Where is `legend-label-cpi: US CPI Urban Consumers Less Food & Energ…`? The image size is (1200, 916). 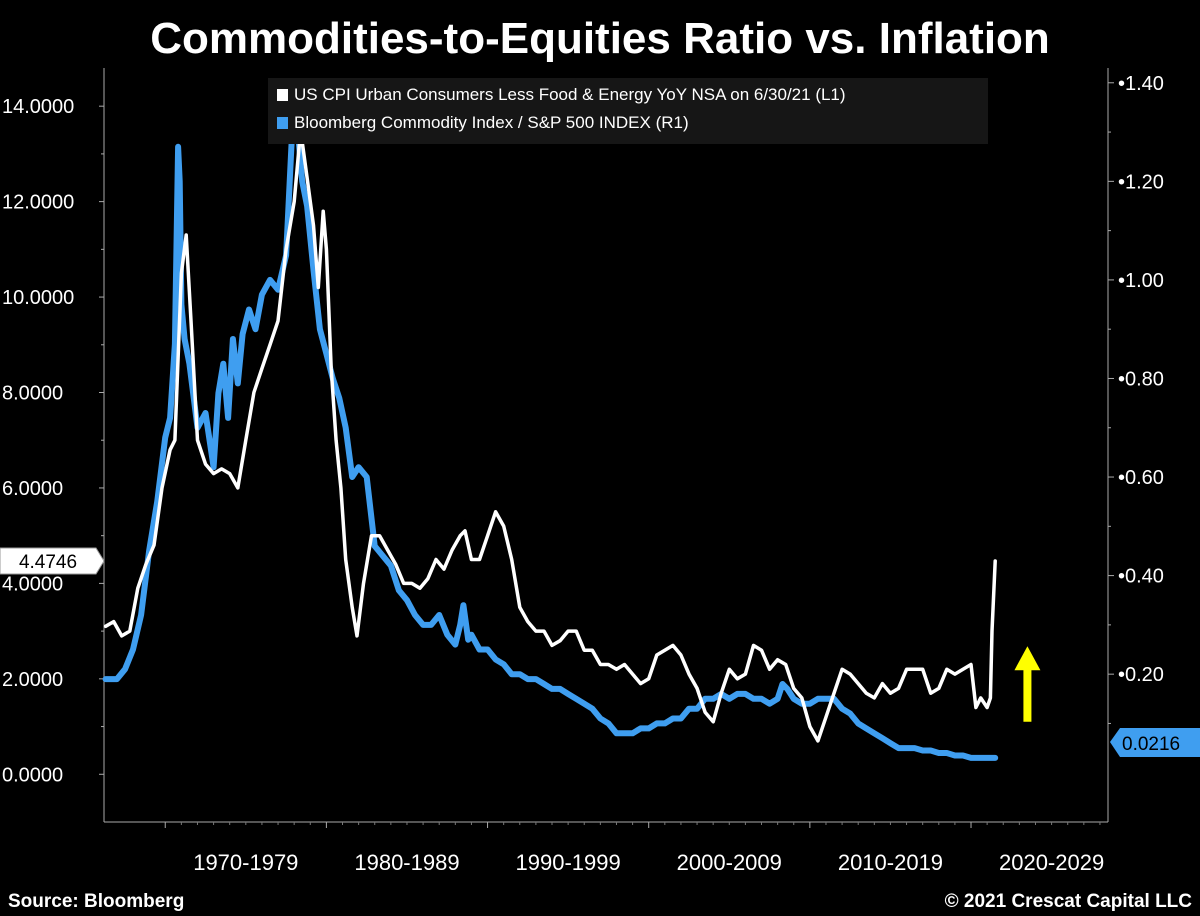 legend-label-cpi: US CPI Urban Consumers Less Food & Energ… is located at coordinates (570, 94).